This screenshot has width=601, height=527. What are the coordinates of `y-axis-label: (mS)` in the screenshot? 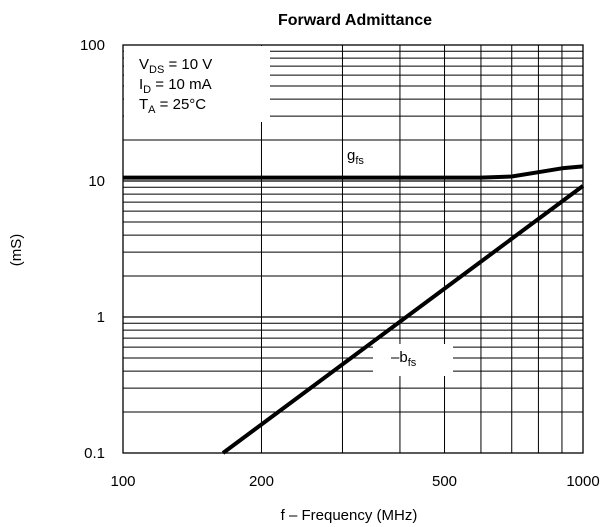 It's located at (16, 250).